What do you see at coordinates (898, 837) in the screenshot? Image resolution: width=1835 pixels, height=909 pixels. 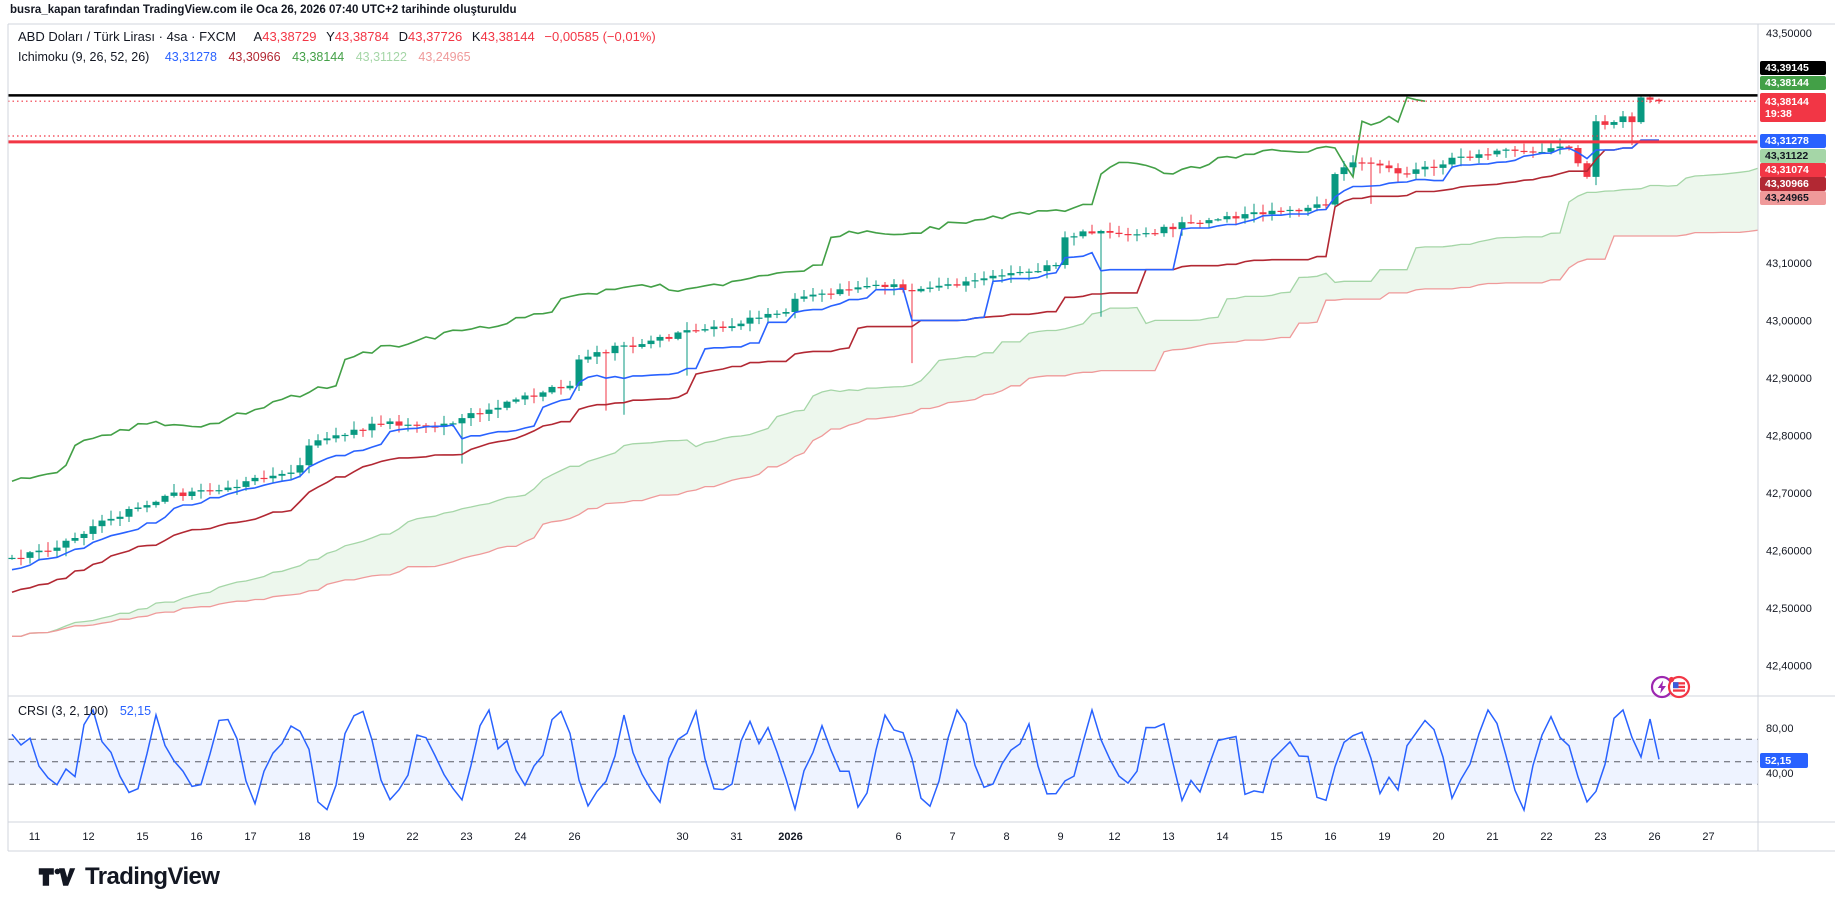 I see `time-tick: 6` at bounding box center [898, 837].